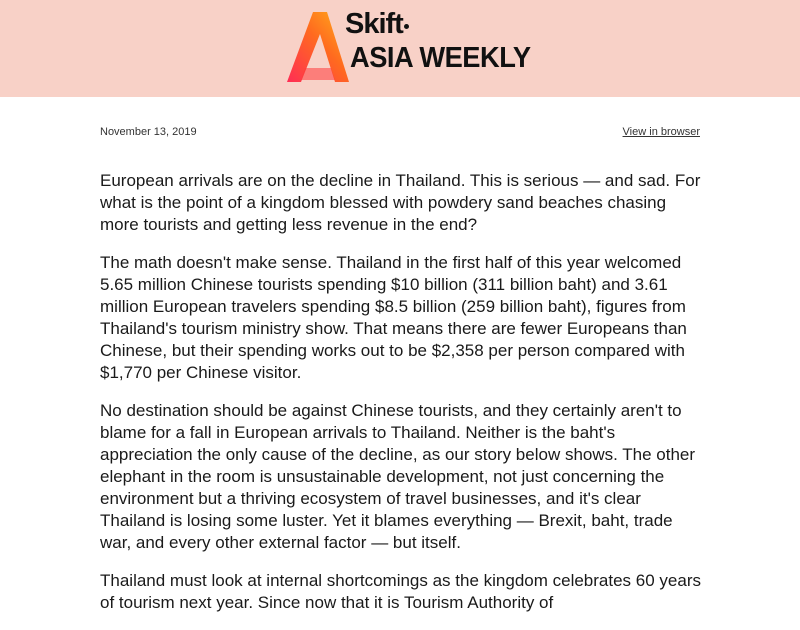 The height and width of the screenshot is (630, 800). Describe the element at coordinates (148, 132) in the screenshot. I see `newsletter-date: November 13, 2019` at that location.